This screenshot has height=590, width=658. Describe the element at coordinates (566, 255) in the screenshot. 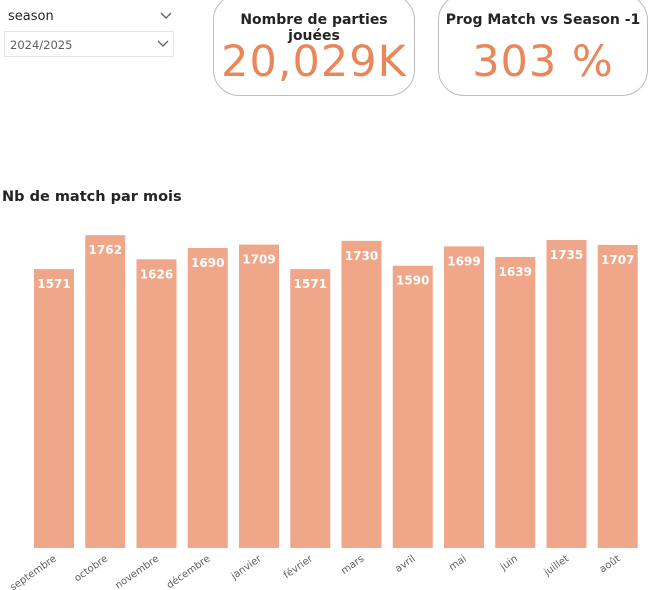

I see `data-label: 1735` at that location.